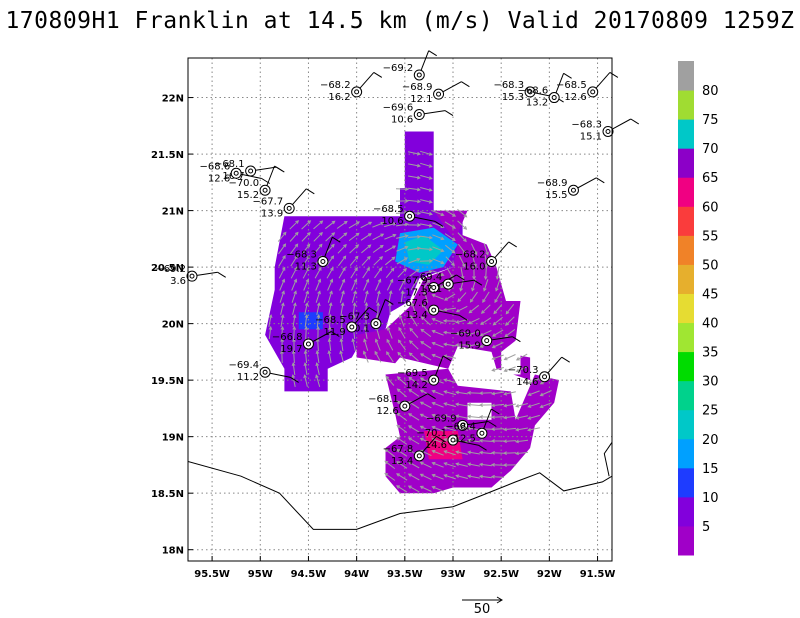 This screenshot has width=800, height=618. Describe the element at coordinates (408, 215) in the screenshot. I see `dropsonde: −68.510.6` at that location.